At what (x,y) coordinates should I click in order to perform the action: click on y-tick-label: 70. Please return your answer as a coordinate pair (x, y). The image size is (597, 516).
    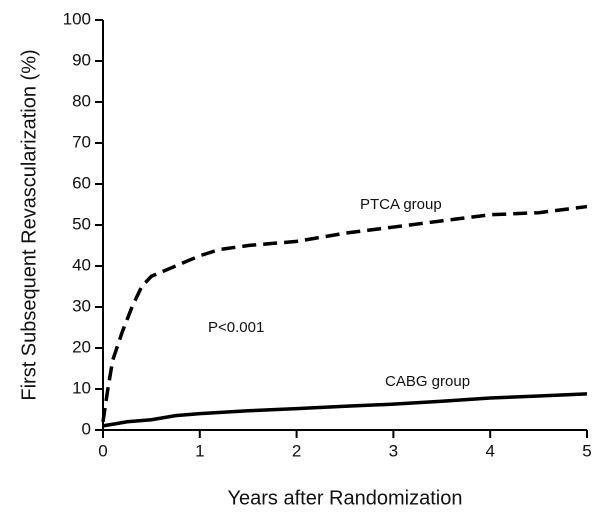
    Looking at the image, I should click on (81, 141).